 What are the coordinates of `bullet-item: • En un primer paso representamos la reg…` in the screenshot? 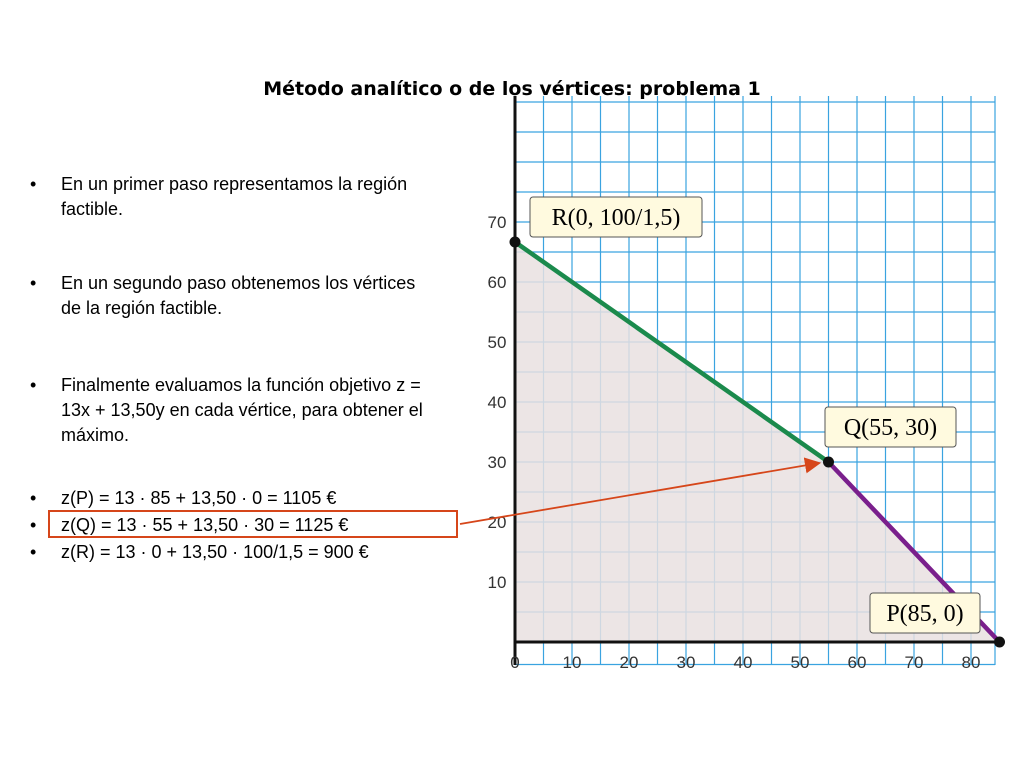 It's located at (230, 197).